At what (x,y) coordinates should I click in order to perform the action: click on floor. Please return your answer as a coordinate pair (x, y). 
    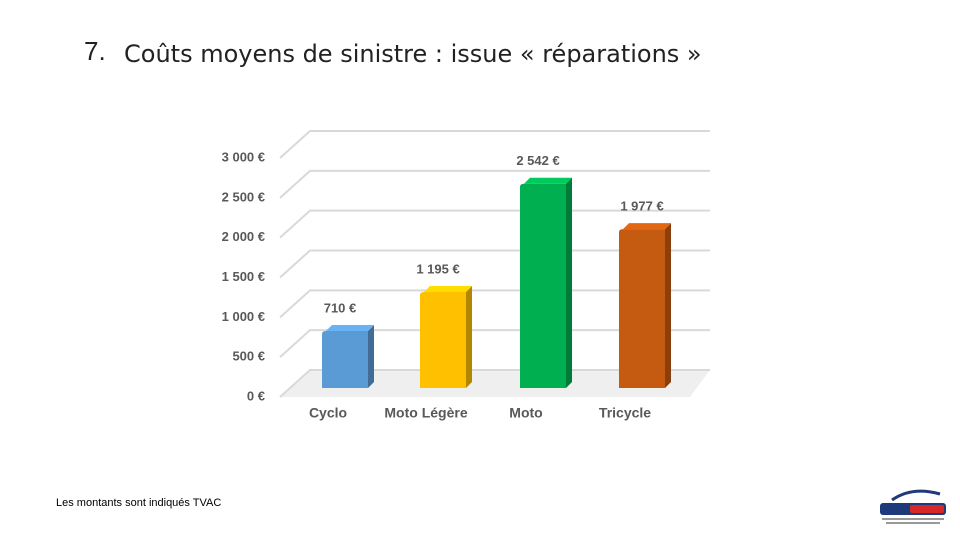
    Looking at the image, I should click on (495, 383).